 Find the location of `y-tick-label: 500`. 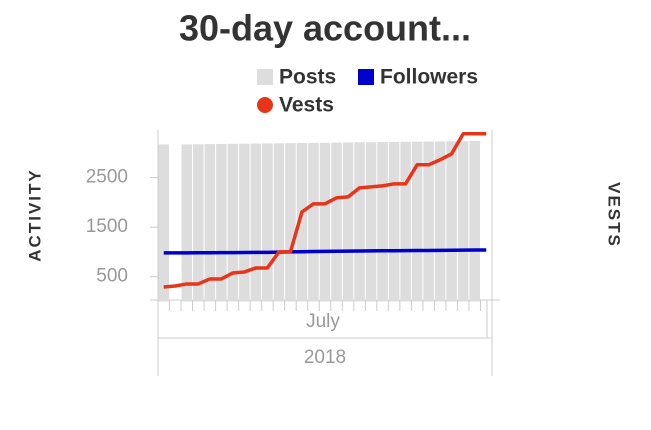

y-tick-label: 500 is located at coordinates (112, 276).